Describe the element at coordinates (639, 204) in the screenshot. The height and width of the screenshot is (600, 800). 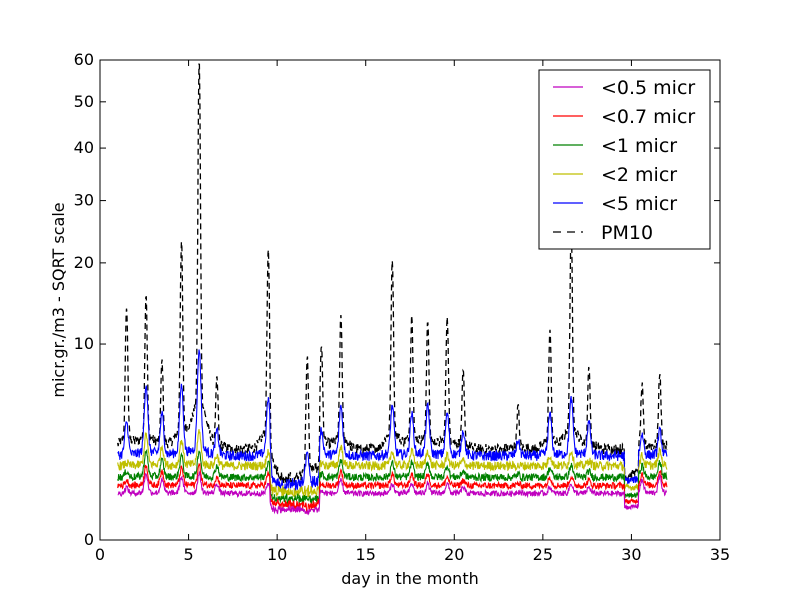
I see `legend-label: <5 micr` at that location.